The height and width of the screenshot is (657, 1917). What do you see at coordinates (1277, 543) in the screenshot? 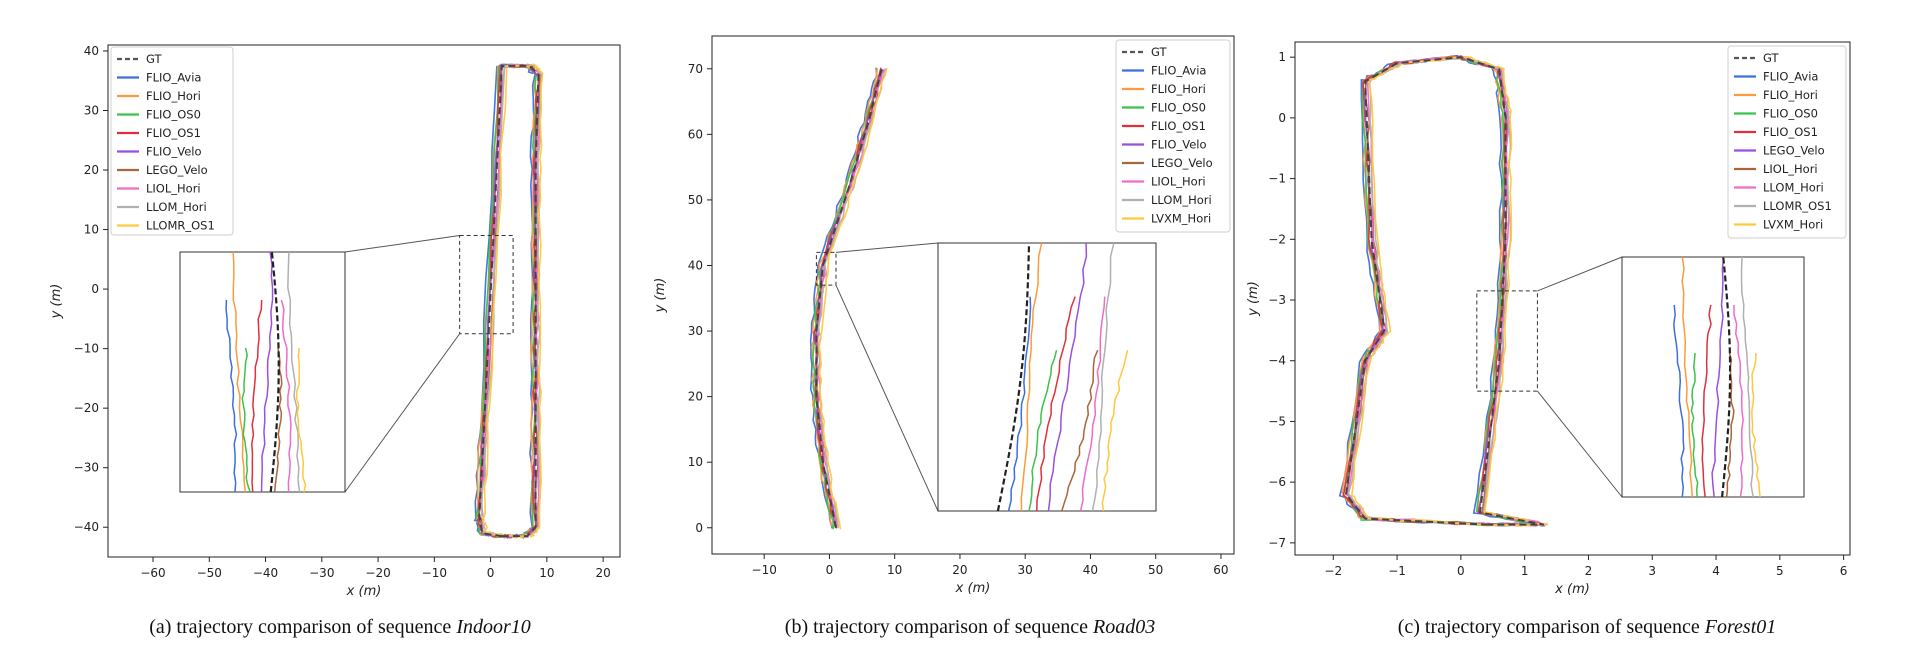
I see `y-tick-label: −7` at bounding box center [1277, 543].